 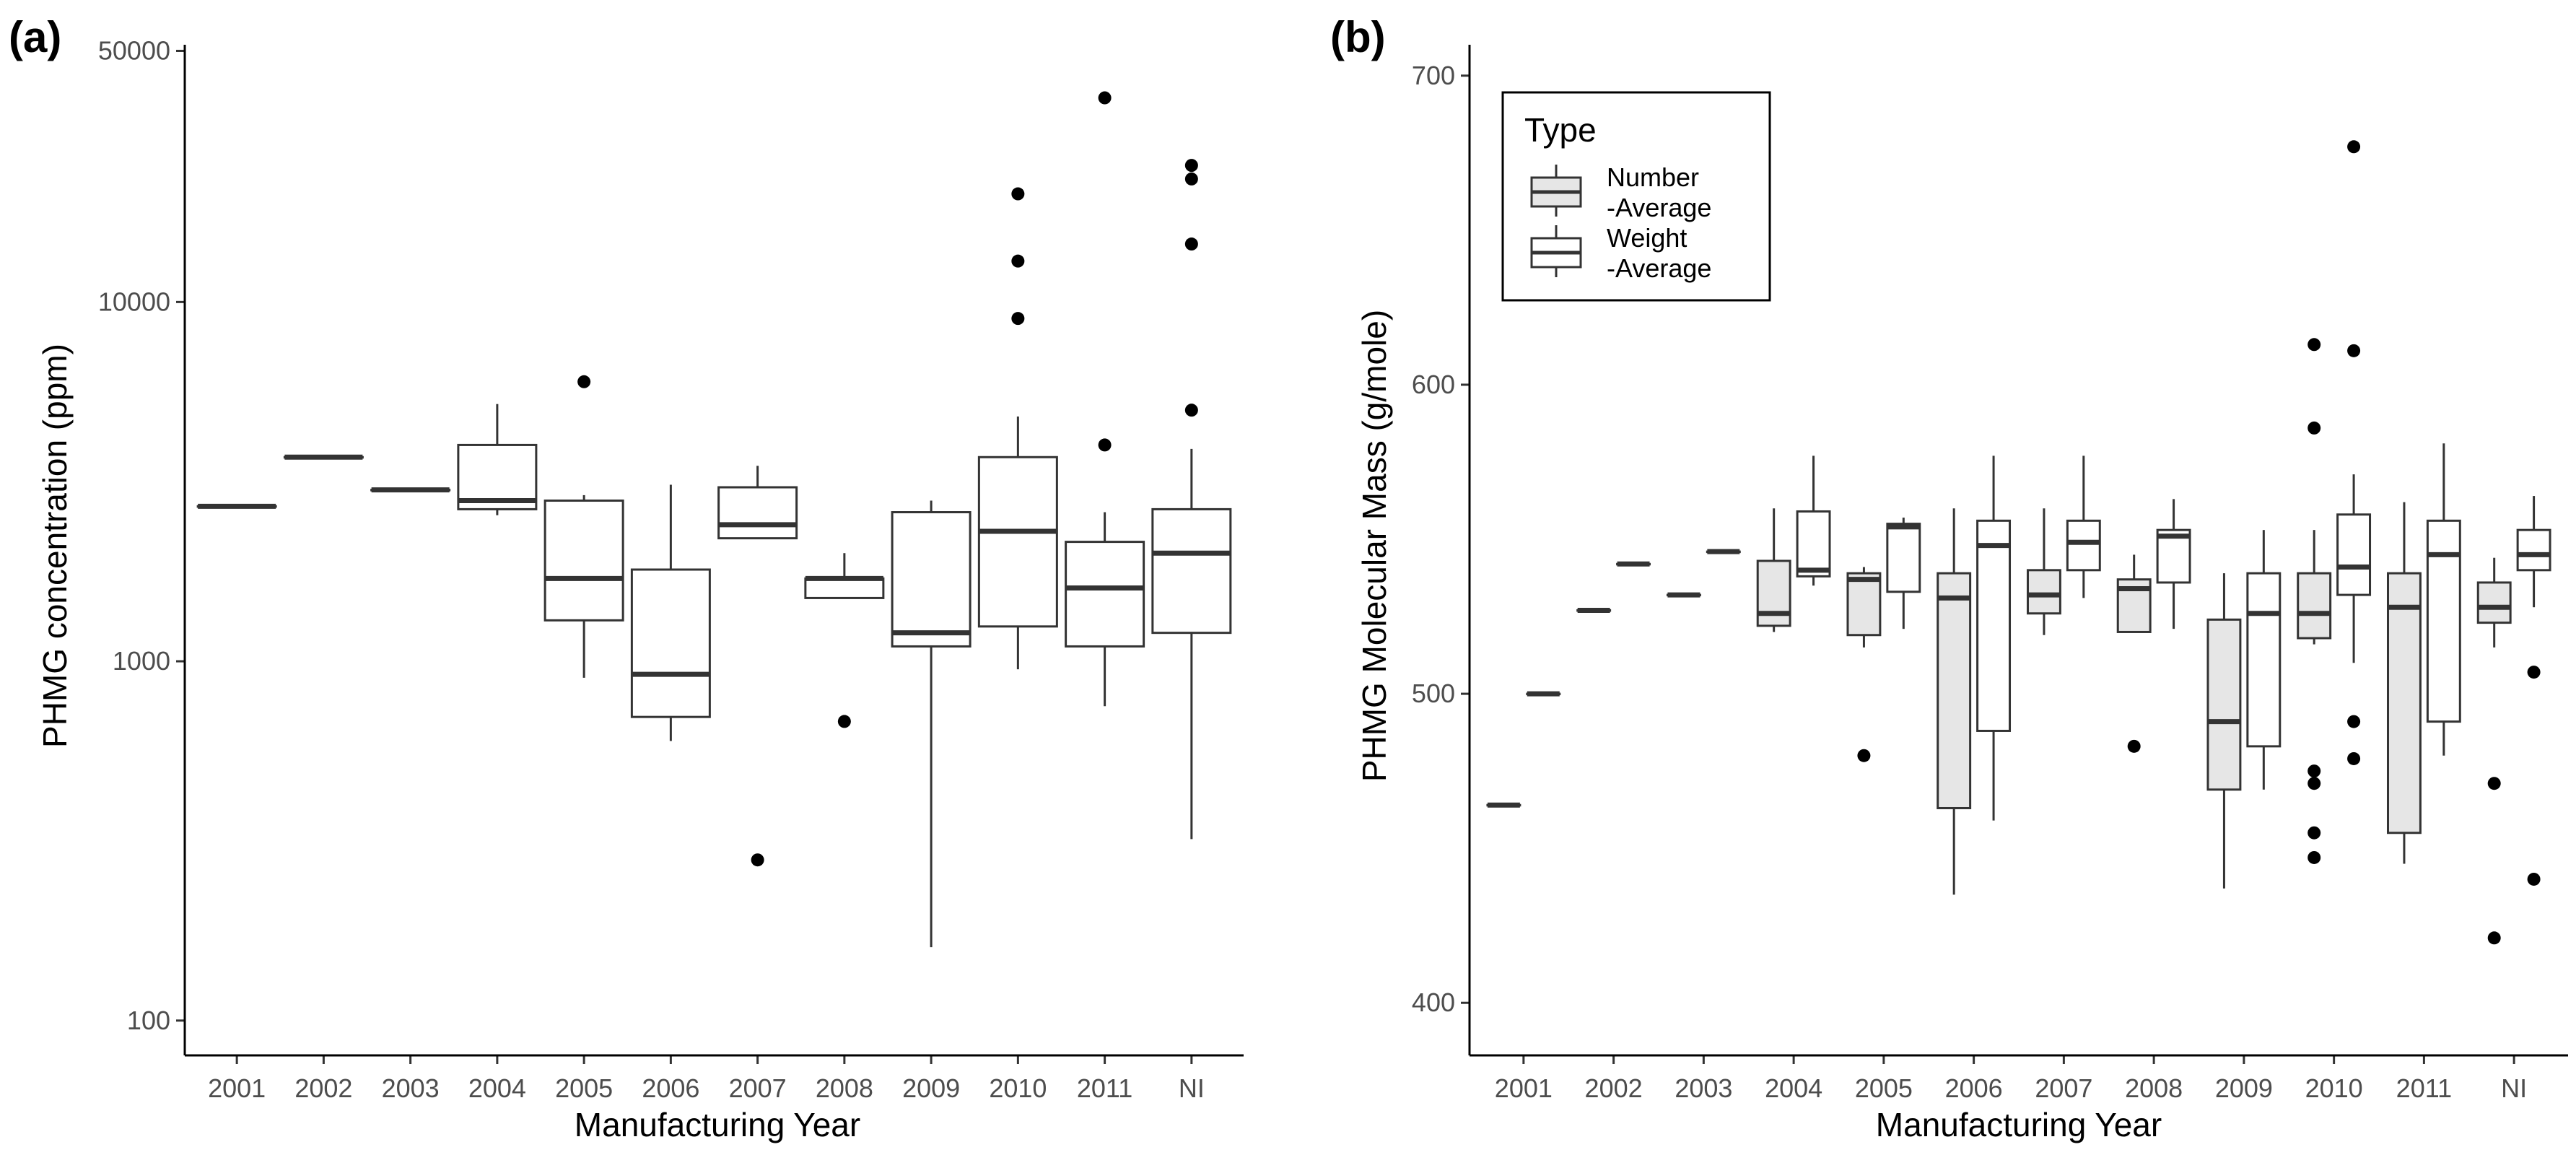 I want to click on legend-key-number-average, so click(x=1556, y=191).